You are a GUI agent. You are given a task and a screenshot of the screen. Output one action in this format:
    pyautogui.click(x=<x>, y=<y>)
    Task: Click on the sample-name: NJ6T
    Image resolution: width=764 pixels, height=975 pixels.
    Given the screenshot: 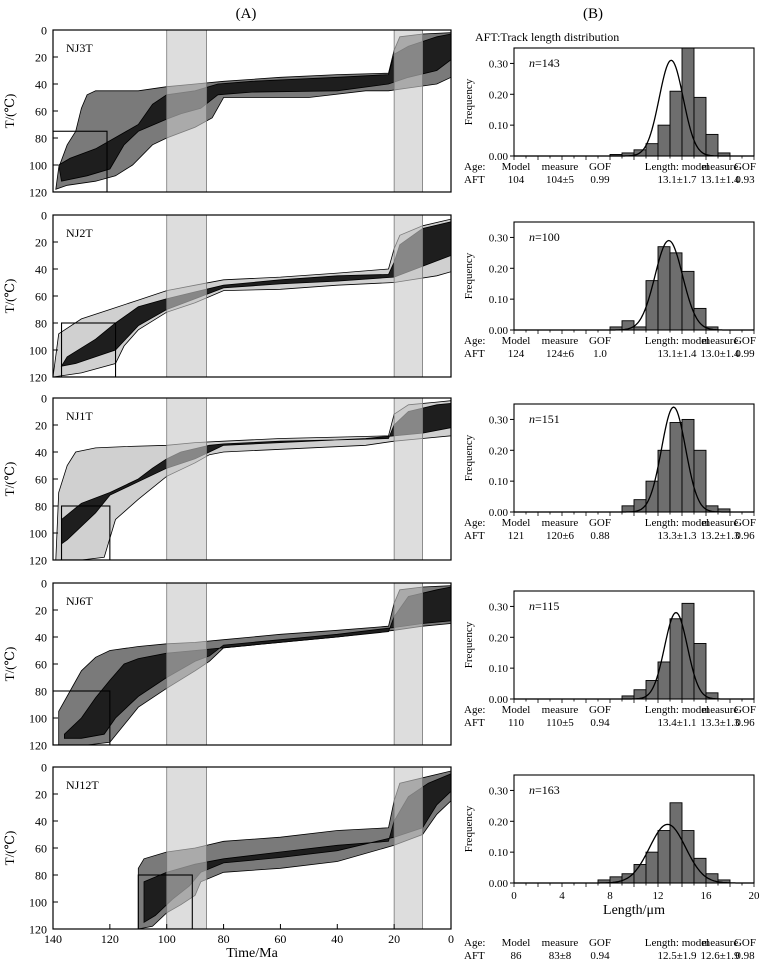 What is the action you would take?
    pyautogui.click(x=79, y=601)
    